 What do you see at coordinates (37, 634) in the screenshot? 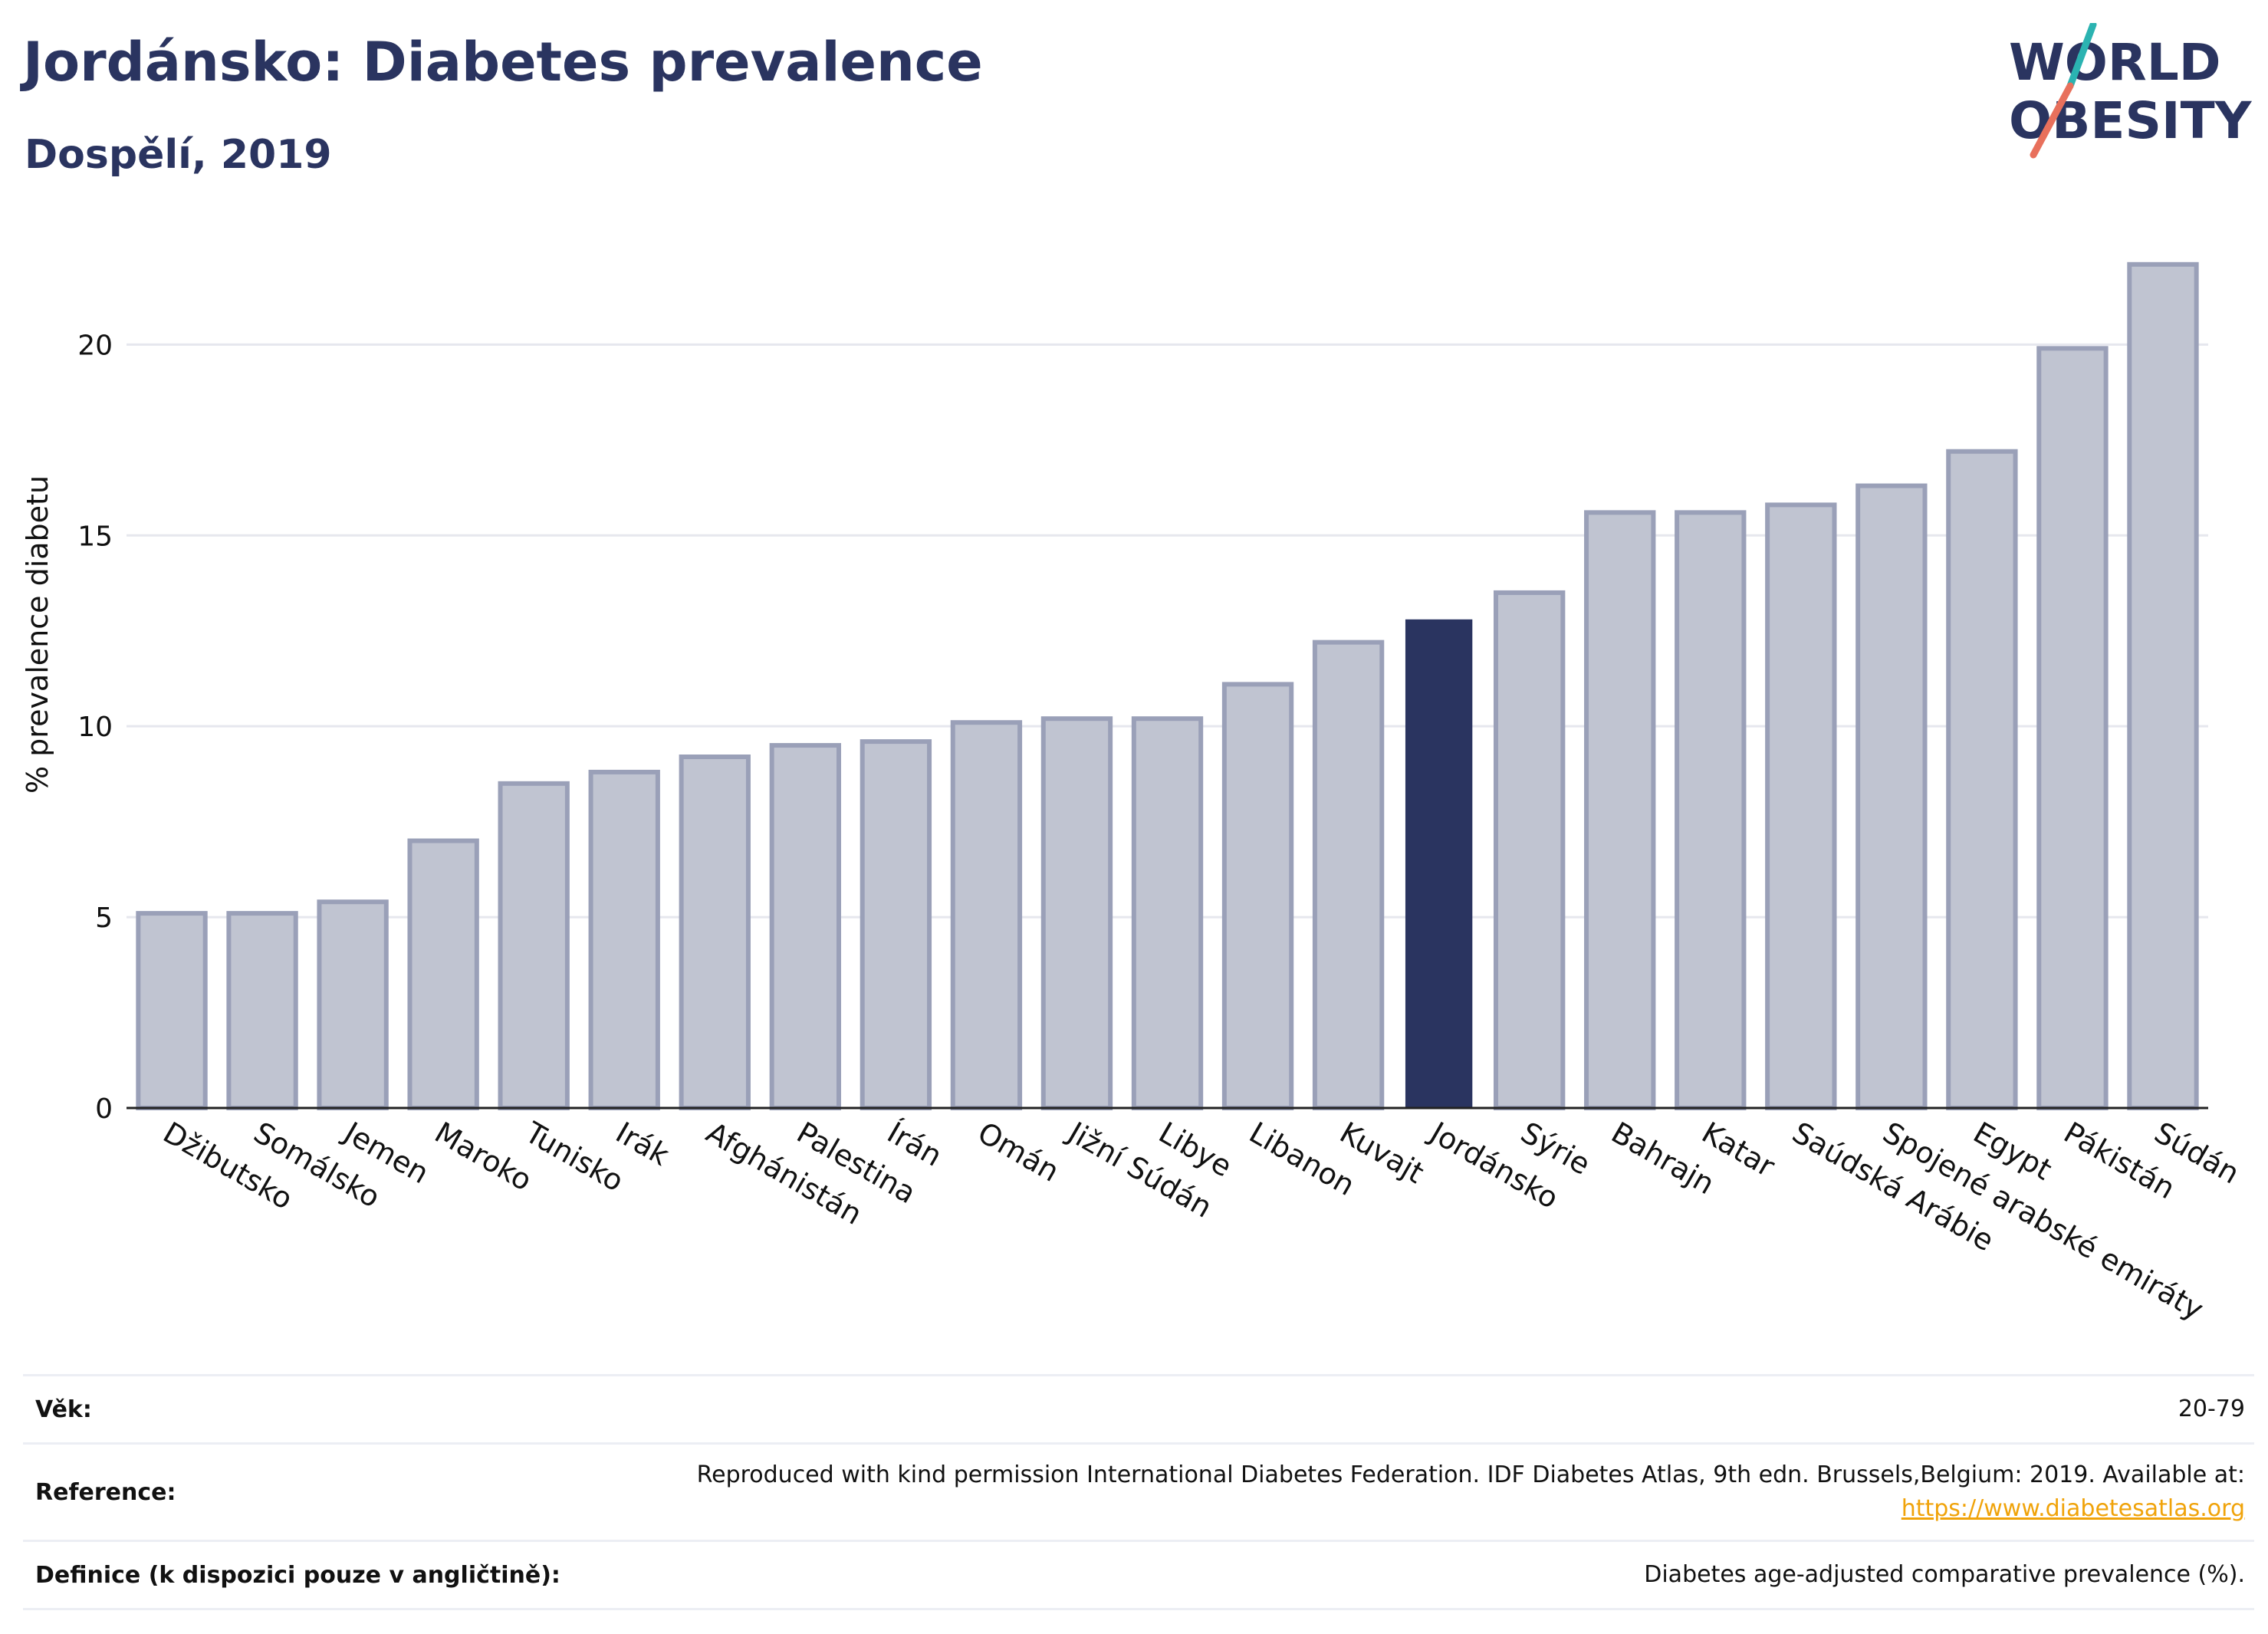
I see `y-axis-label: % prevalence diabetu` at bounding box center [37, 634].